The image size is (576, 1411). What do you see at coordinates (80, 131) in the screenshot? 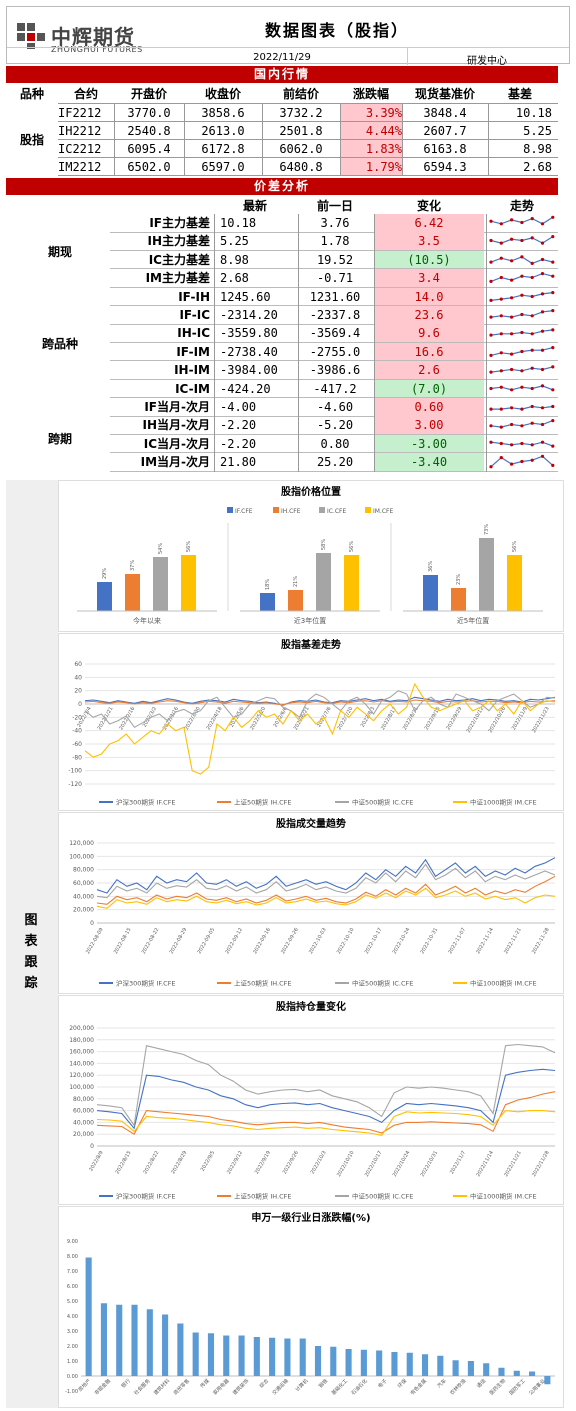
I see `contract-code: IH2212` at bounding box center [80, 131].